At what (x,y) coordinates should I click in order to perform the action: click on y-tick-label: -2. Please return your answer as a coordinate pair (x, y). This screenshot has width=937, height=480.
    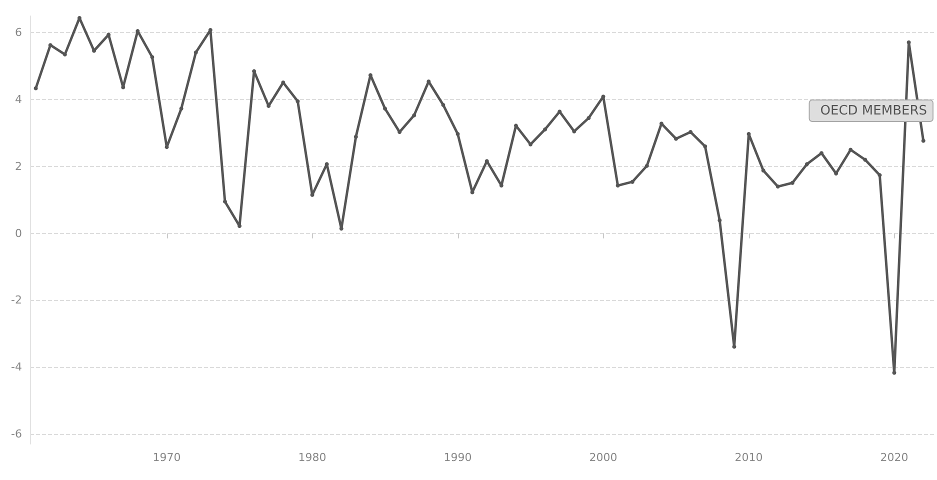
    Looking at the image, I should click on (16, 300).